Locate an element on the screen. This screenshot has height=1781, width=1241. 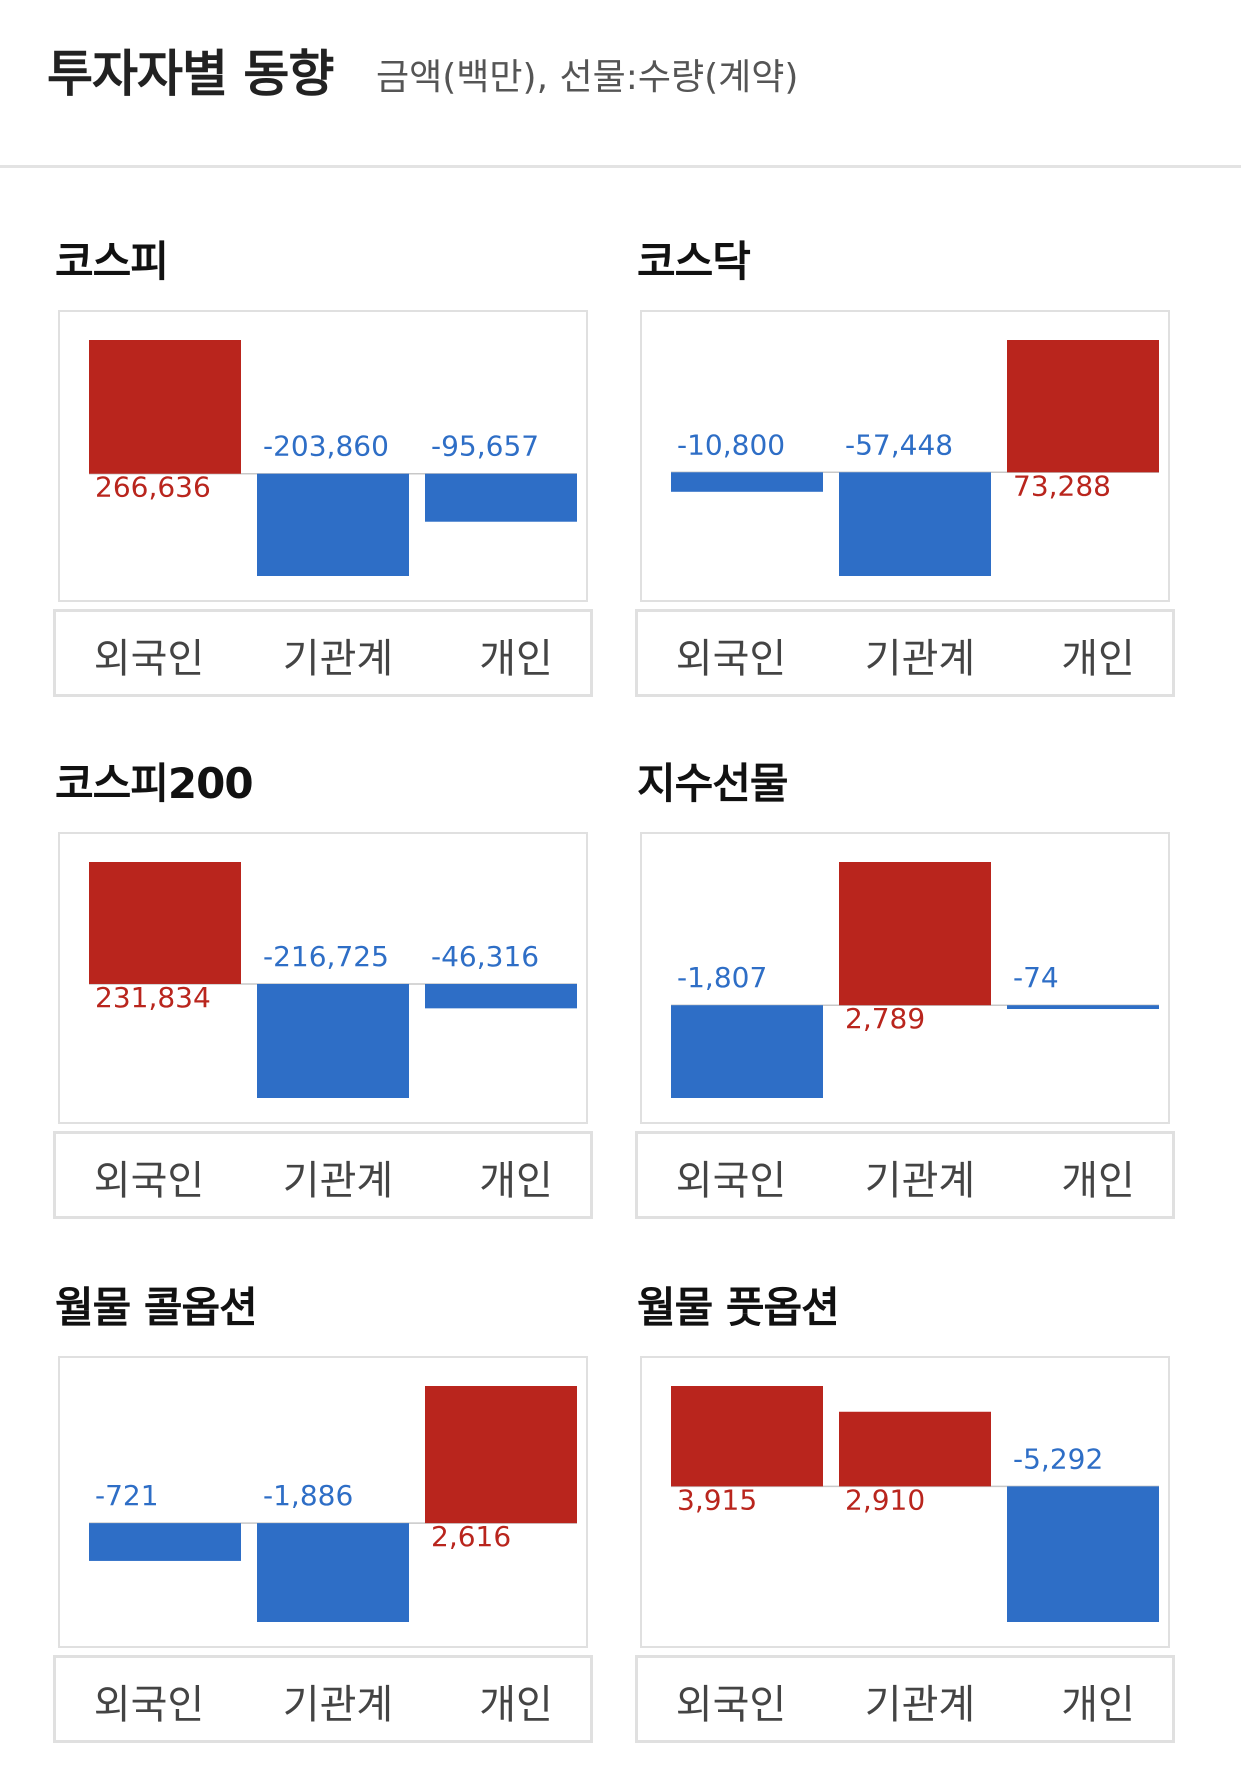
chart-title: 지수선물 is located at coordinates (713, 783).